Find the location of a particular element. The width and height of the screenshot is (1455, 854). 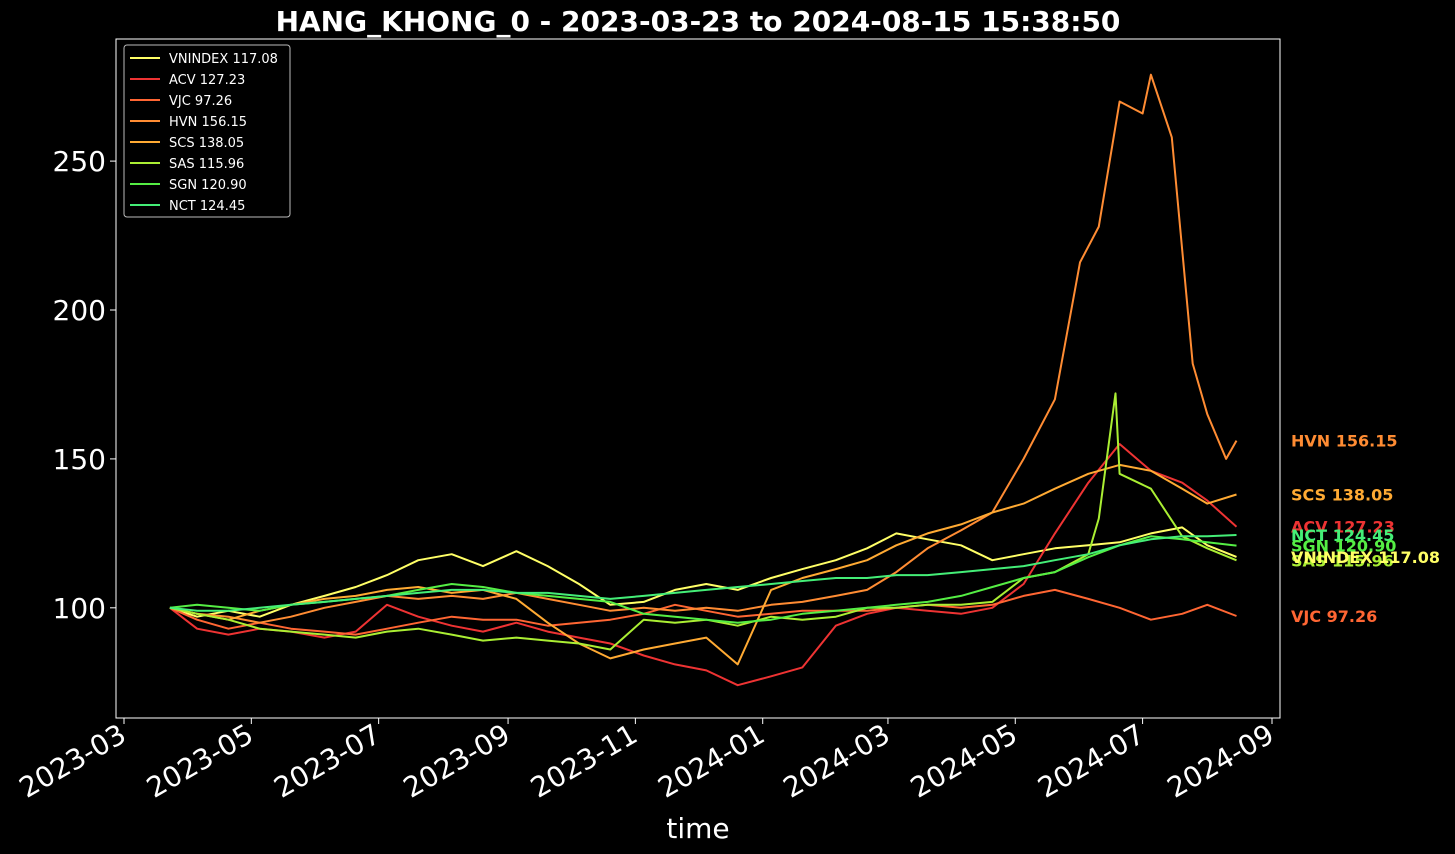

legend-label-scs: SCS 138.05 is located at coordinates (206, 143).